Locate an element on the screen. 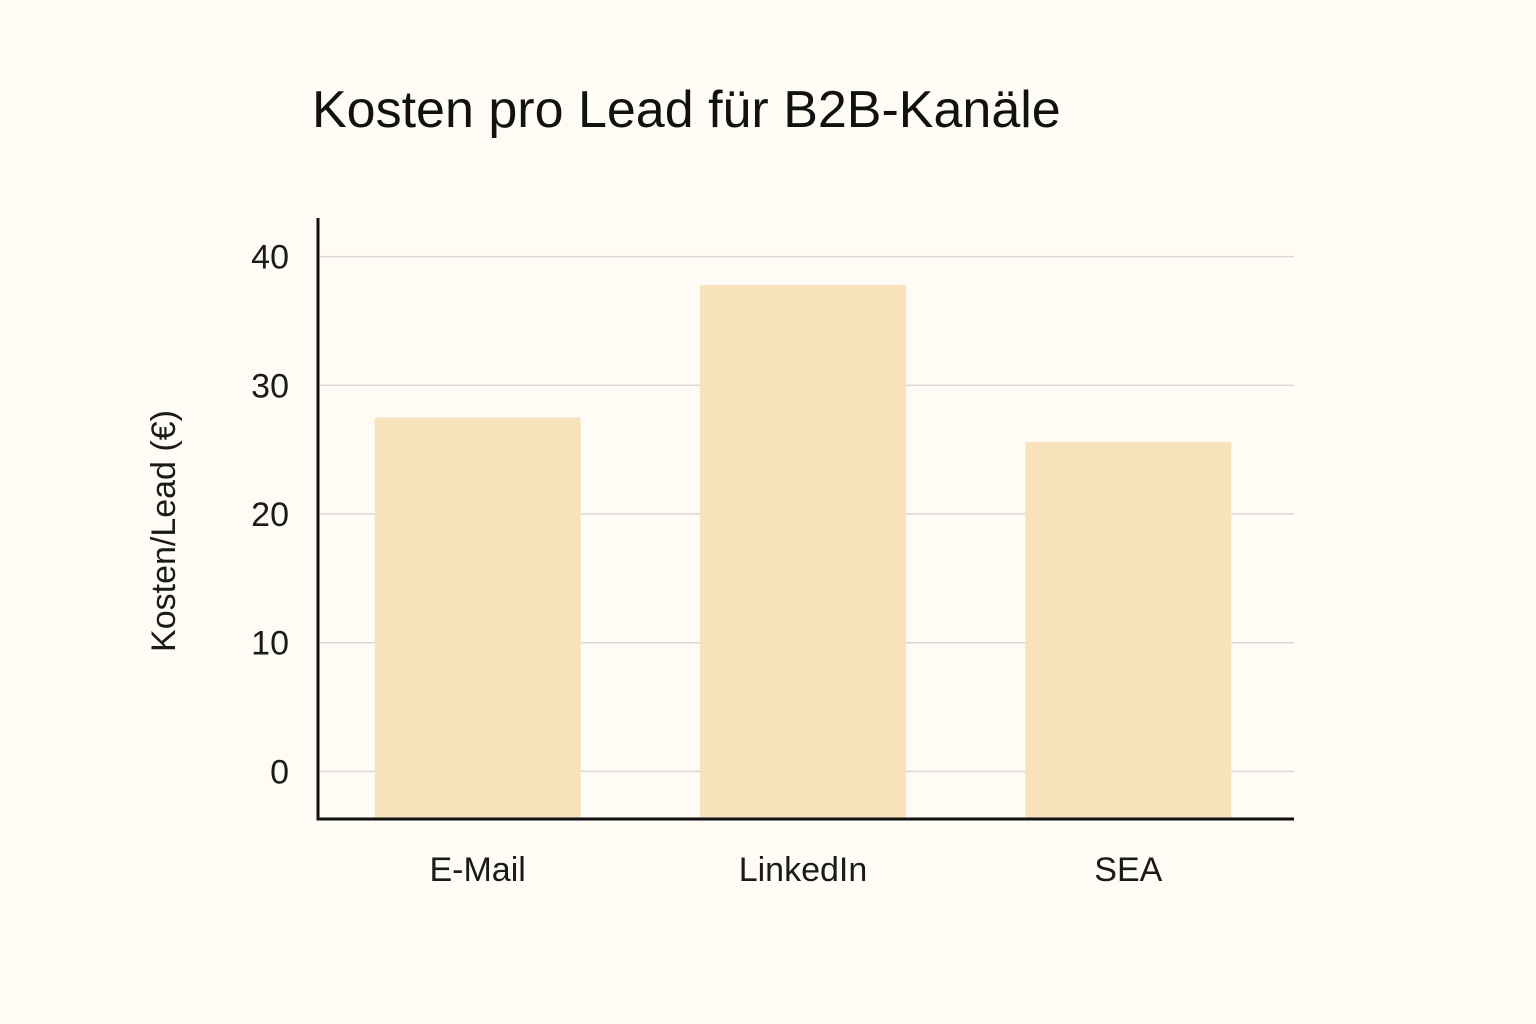 The width and height of the screenshot is (1536, 1024). x-tick-label: SEA is located at coordinates (1128, 870).